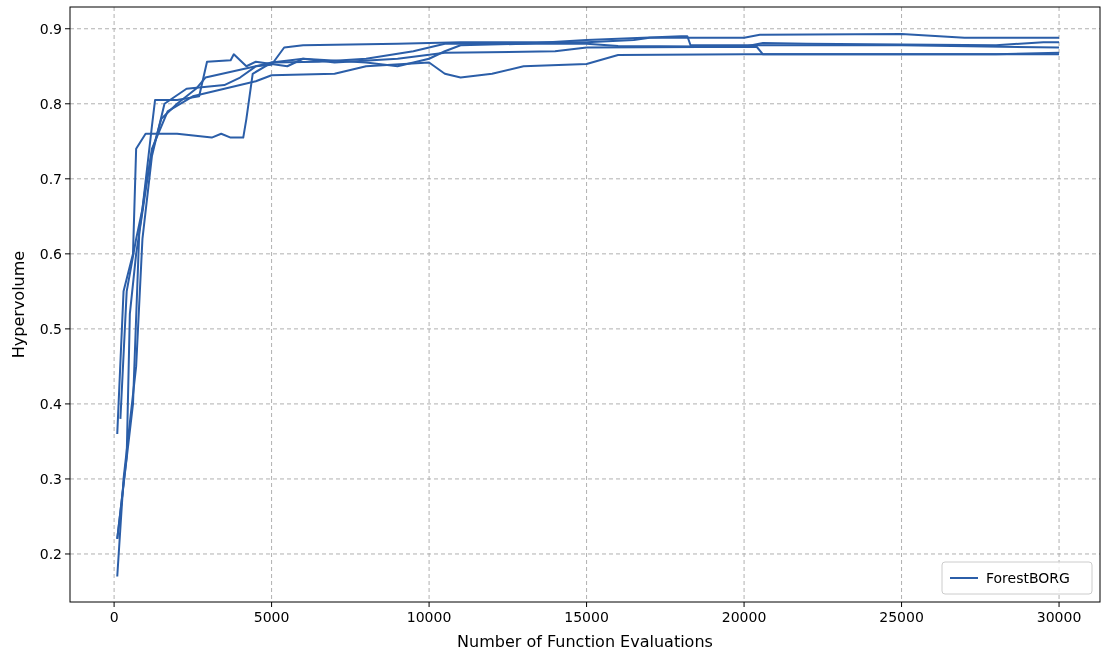 This screenshot has height=655, width=1102. I want to click on y-tick-label: 0.7, so click(50, 178).